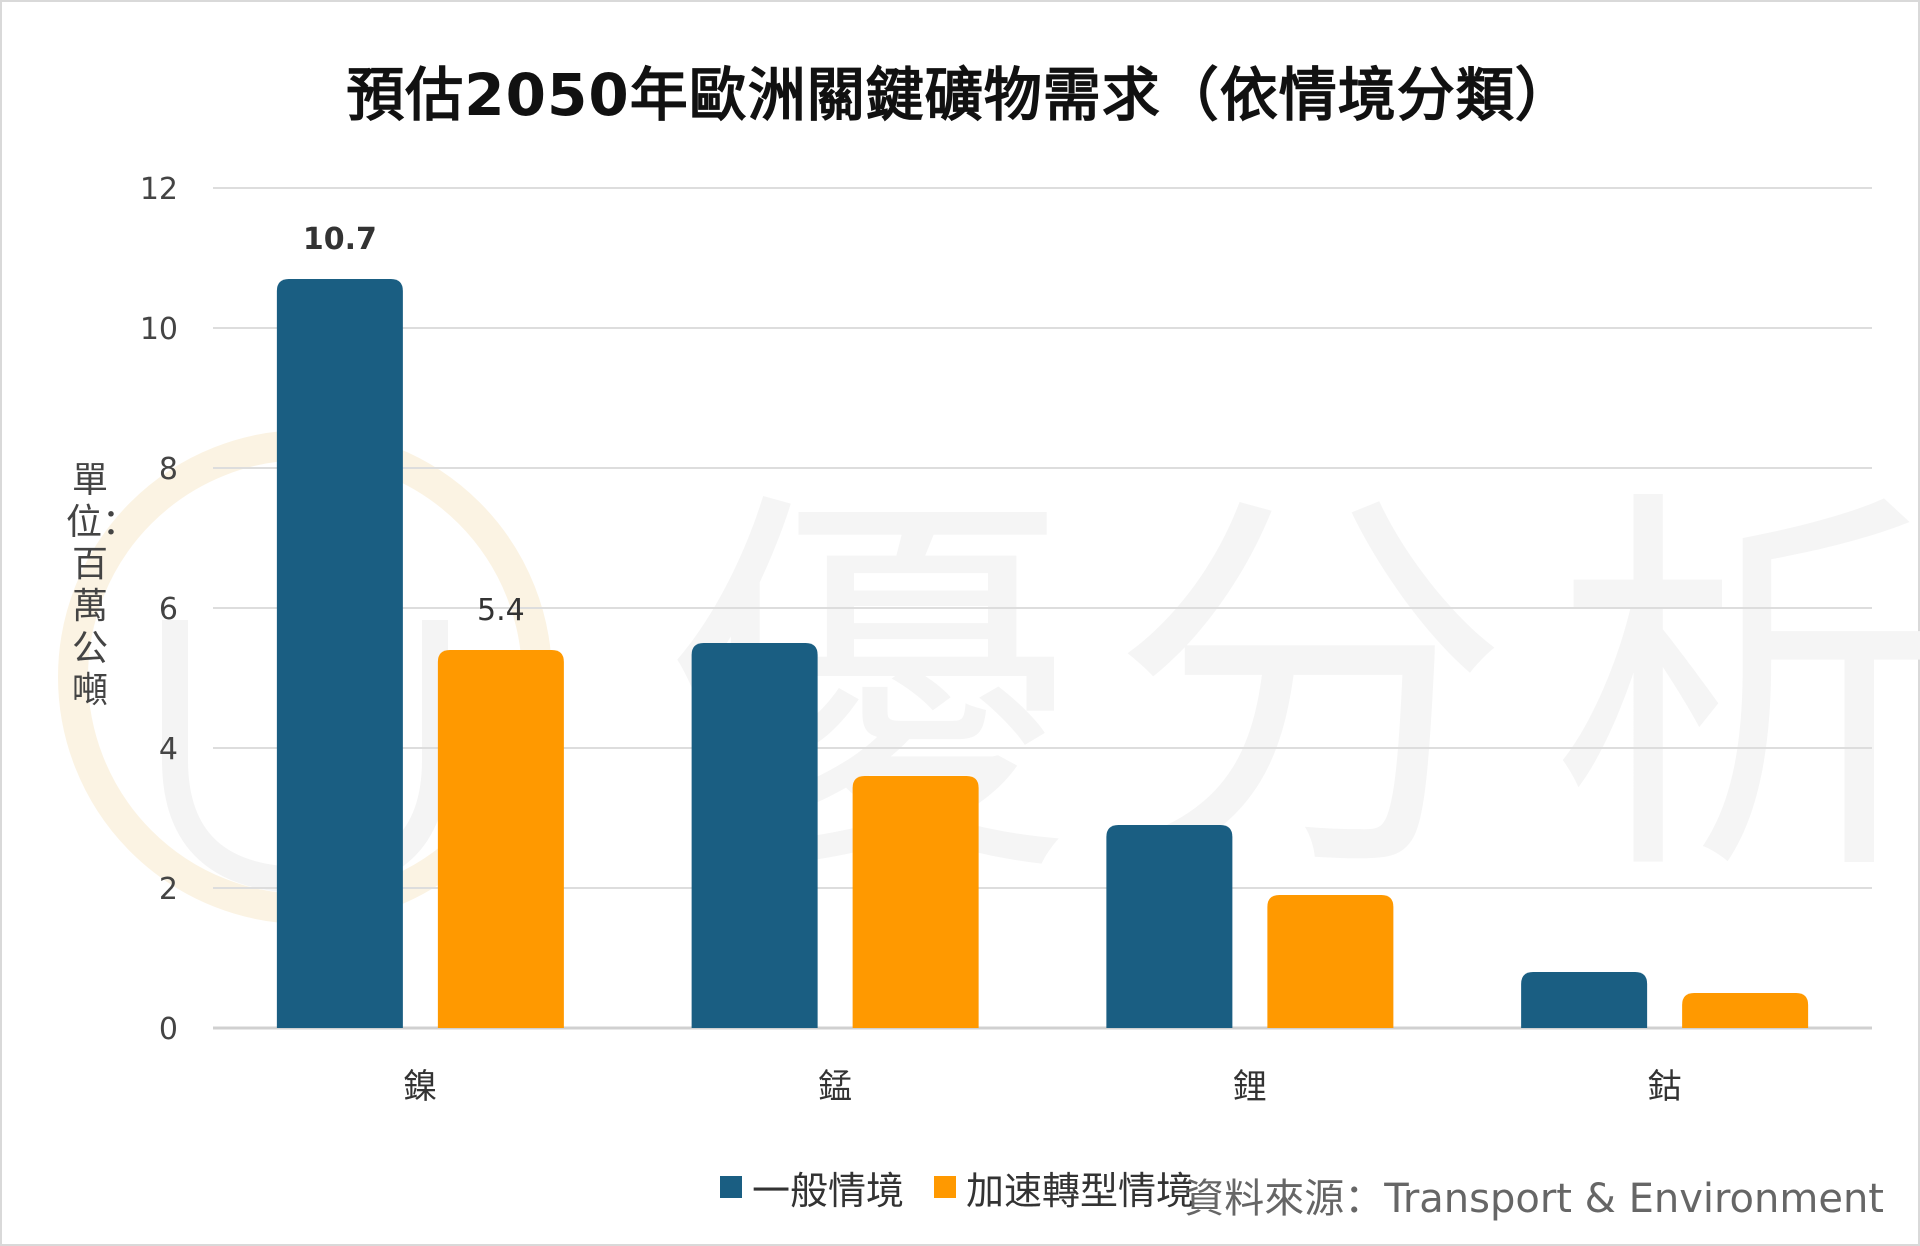 This screenshot has width=1920, height=1246. What do you see at coordinates (731, 1187) in the screenshot?
I see `legend-swatch-normal` at bounding box center [731, 1187].